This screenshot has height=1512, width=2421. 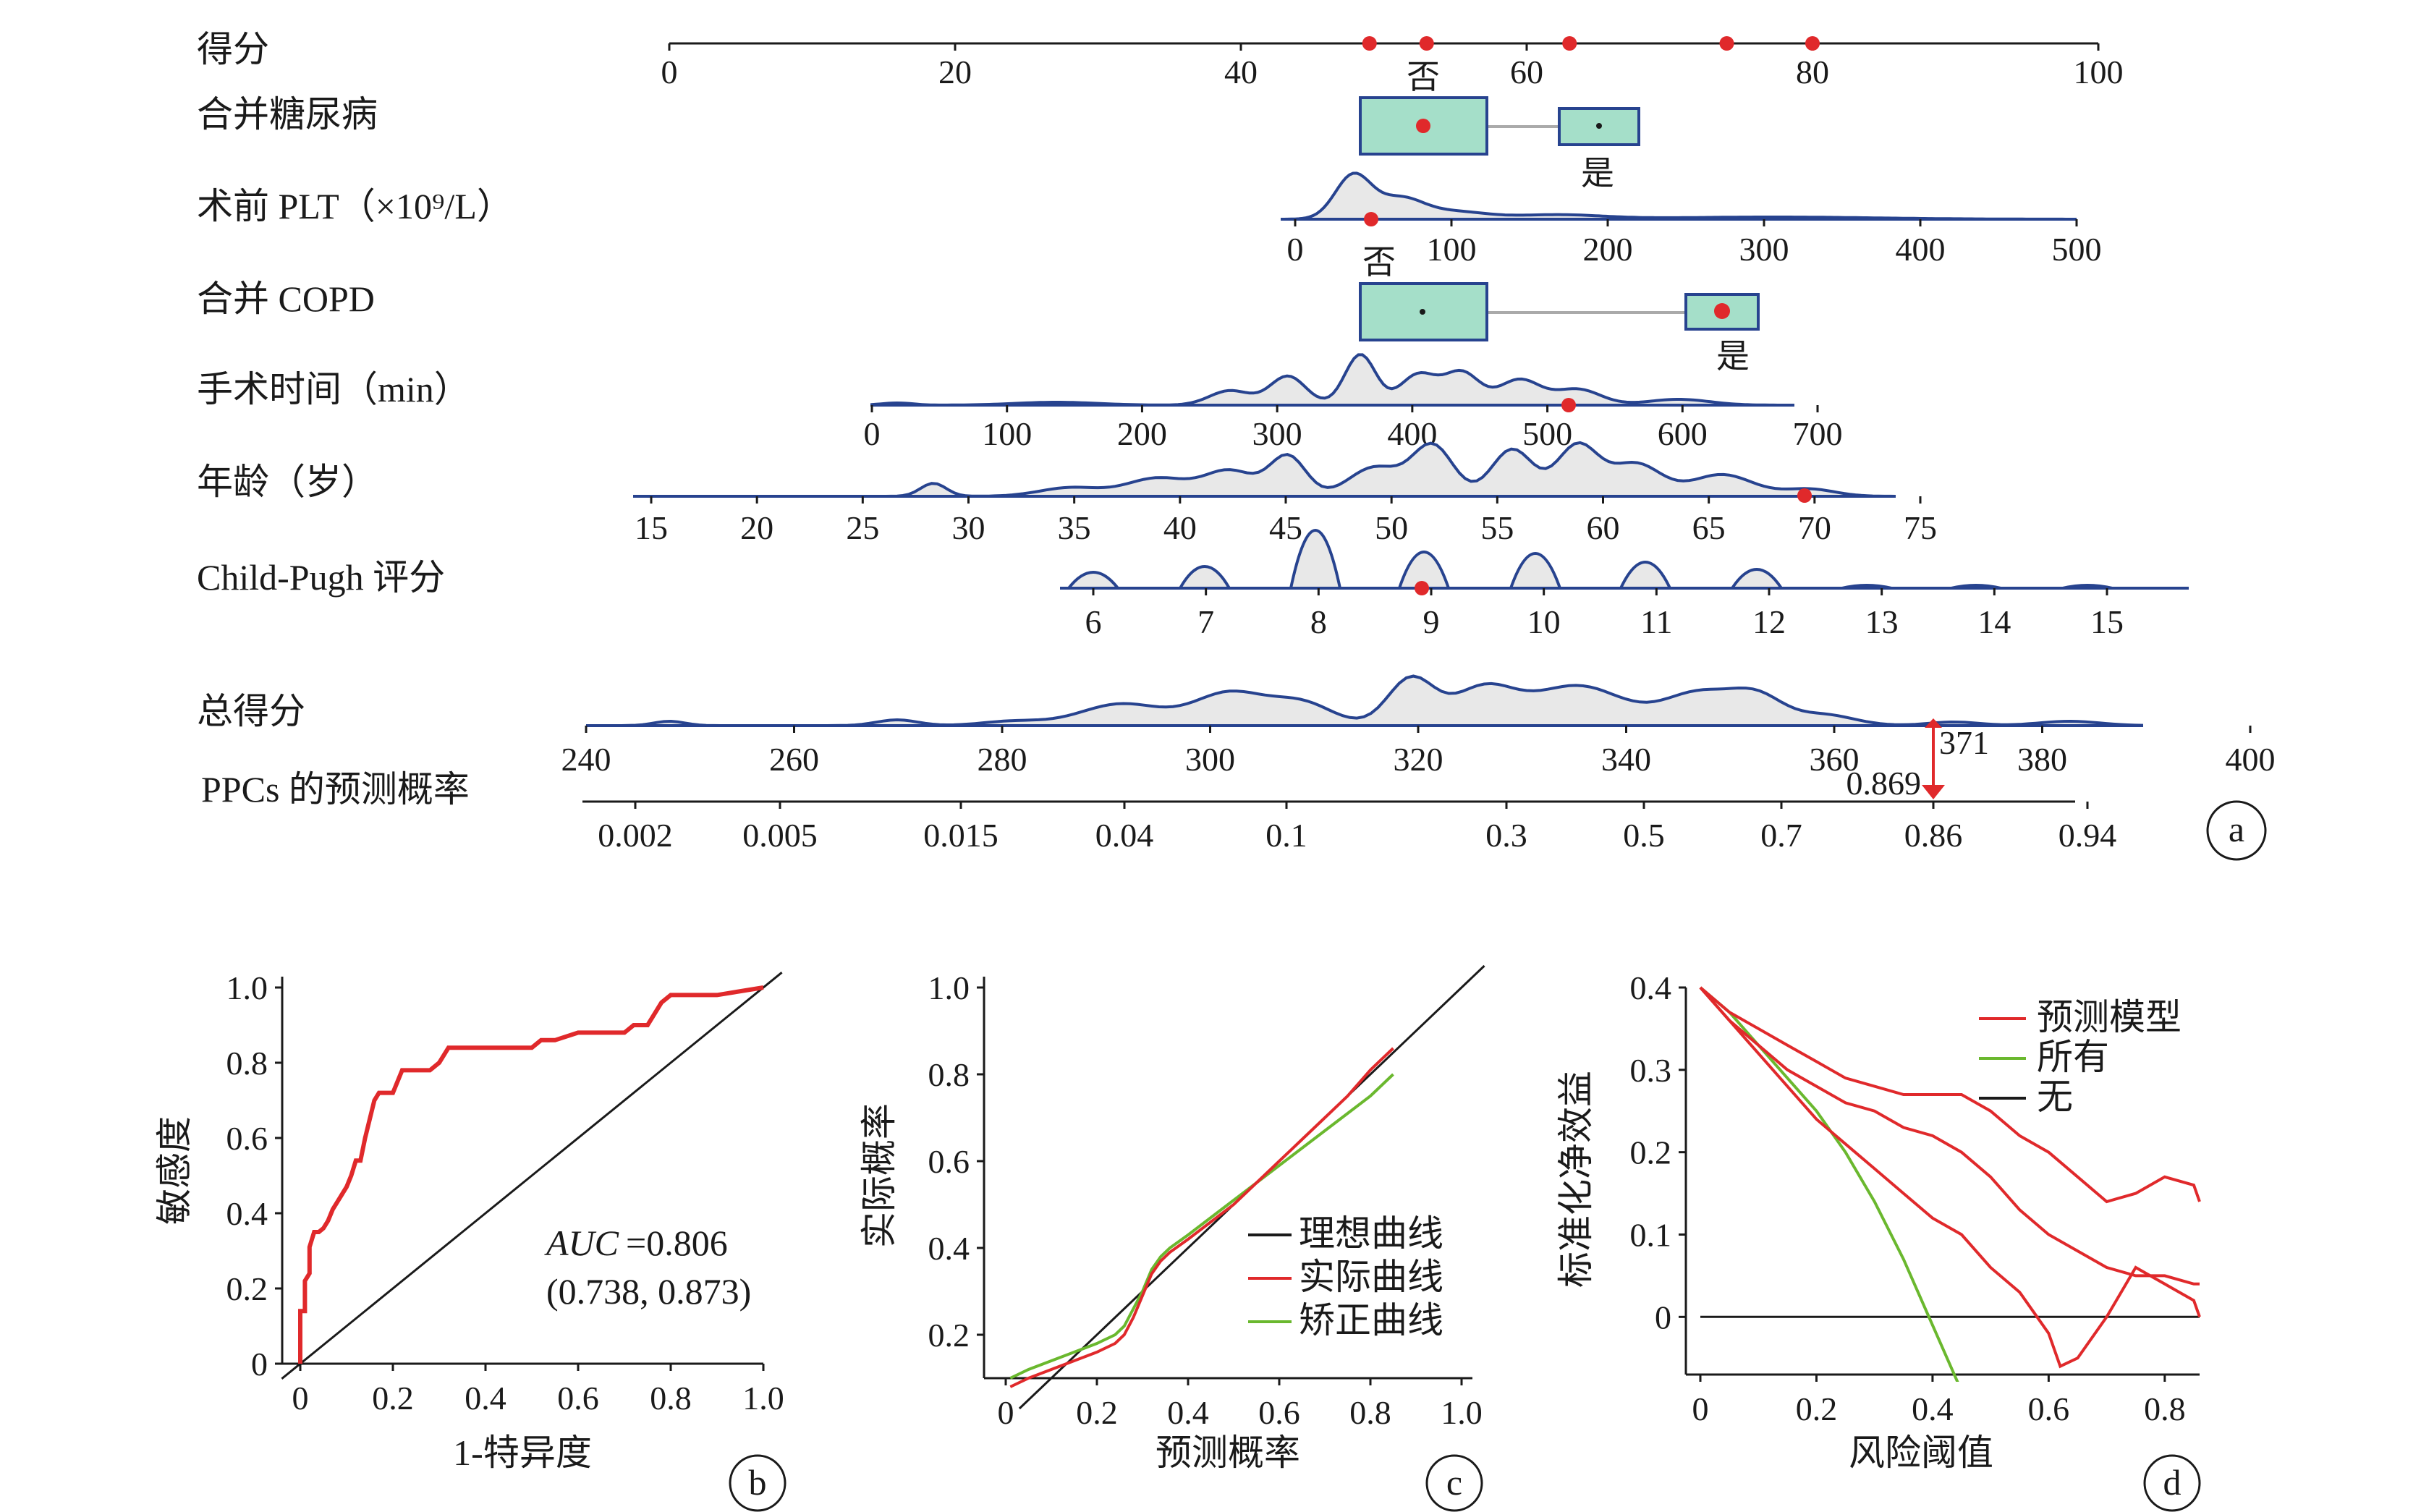 I want to click on axis-tick-label: 80, so click(x=1812, y=72).